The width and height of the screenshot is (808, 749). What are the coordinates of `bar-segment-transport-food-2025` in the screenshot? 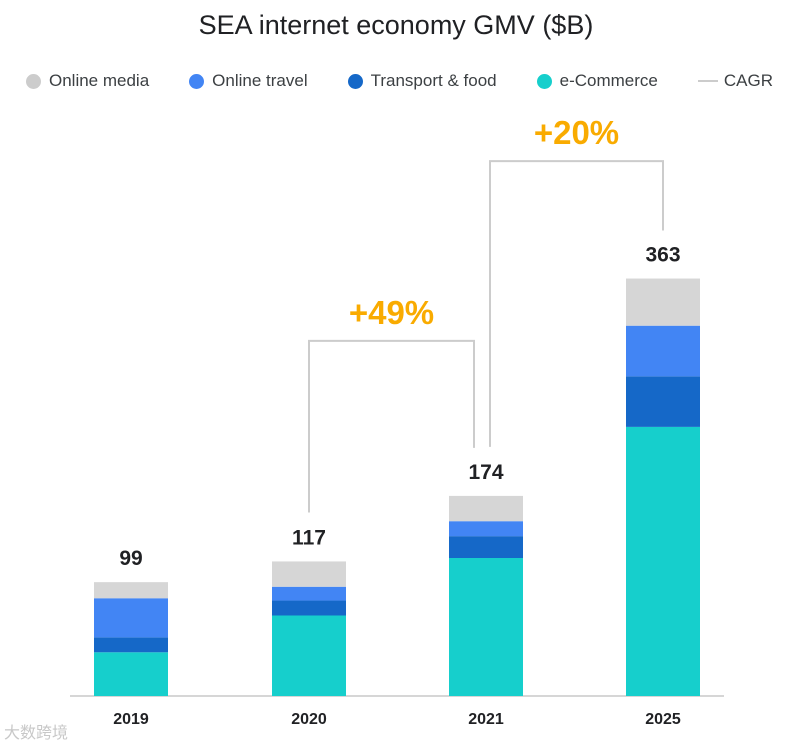 It's located at (663, 401).